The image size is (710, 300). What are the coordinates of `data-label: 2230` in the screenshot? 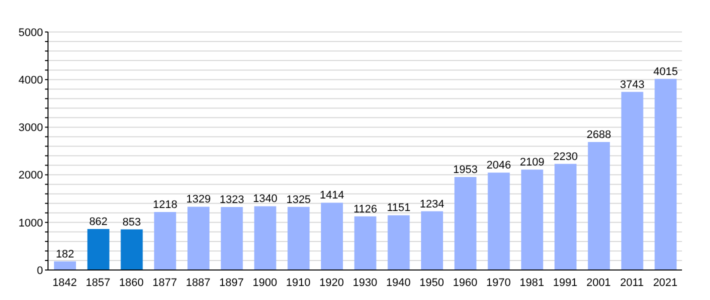 It's located at (565, 156).